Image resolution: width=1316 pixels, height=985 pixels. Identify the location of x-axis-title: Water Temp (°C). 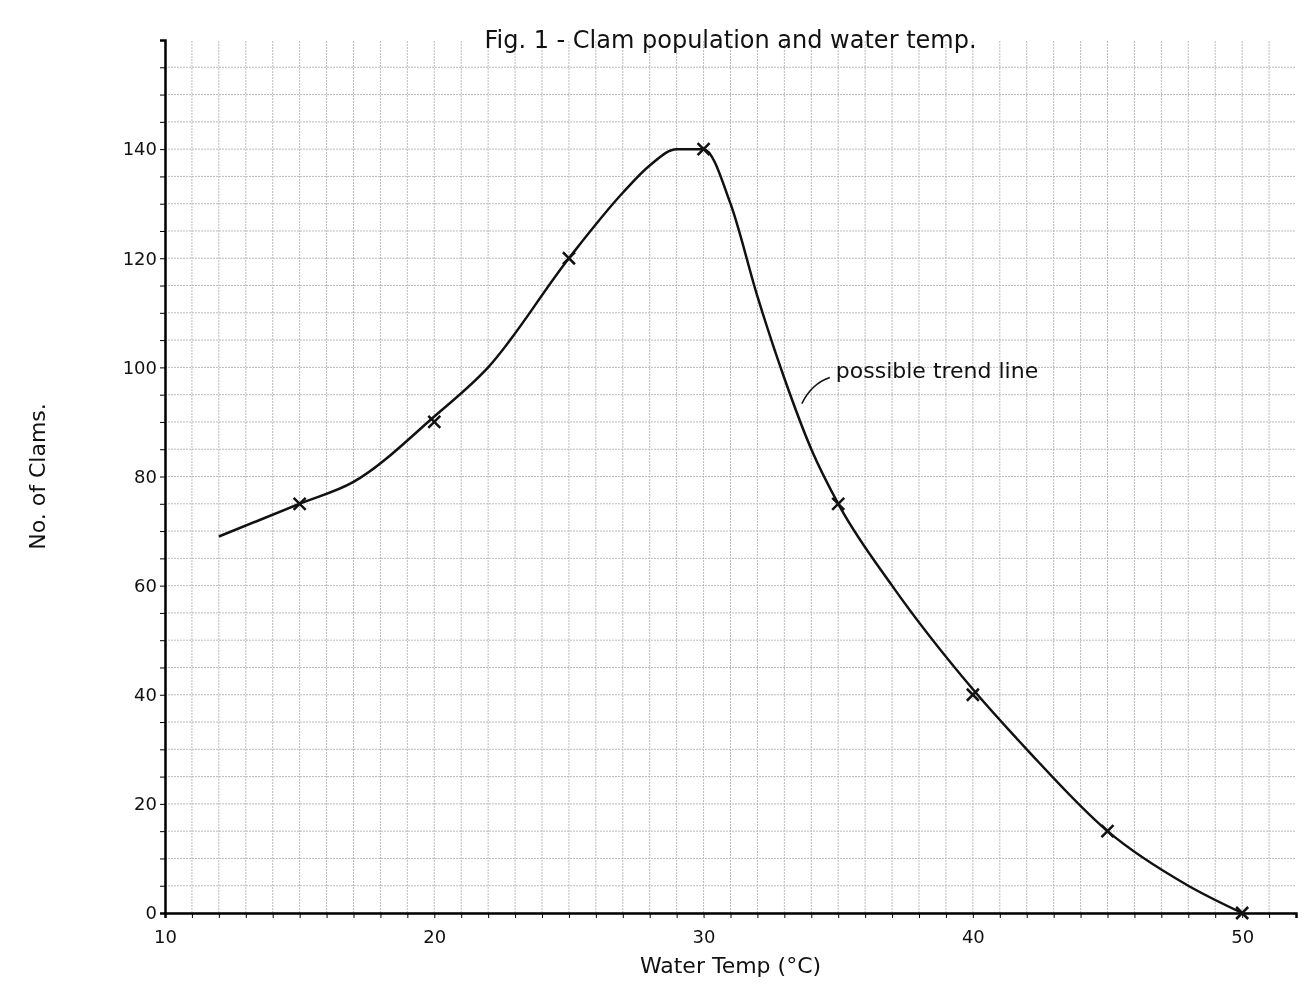
(730, 965).